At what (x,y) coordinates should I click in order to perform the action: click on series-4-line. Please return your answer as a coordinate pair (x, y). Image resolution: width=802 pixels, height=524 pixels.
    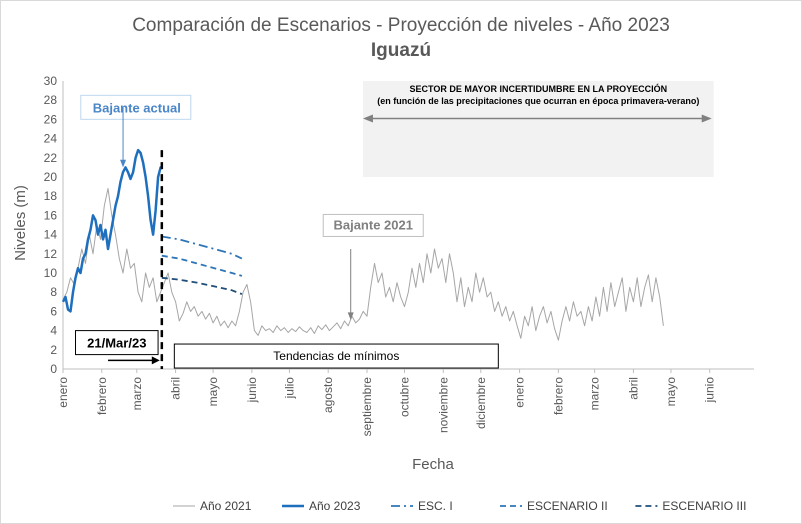
    Looking at the image, I should click on (202, 285).